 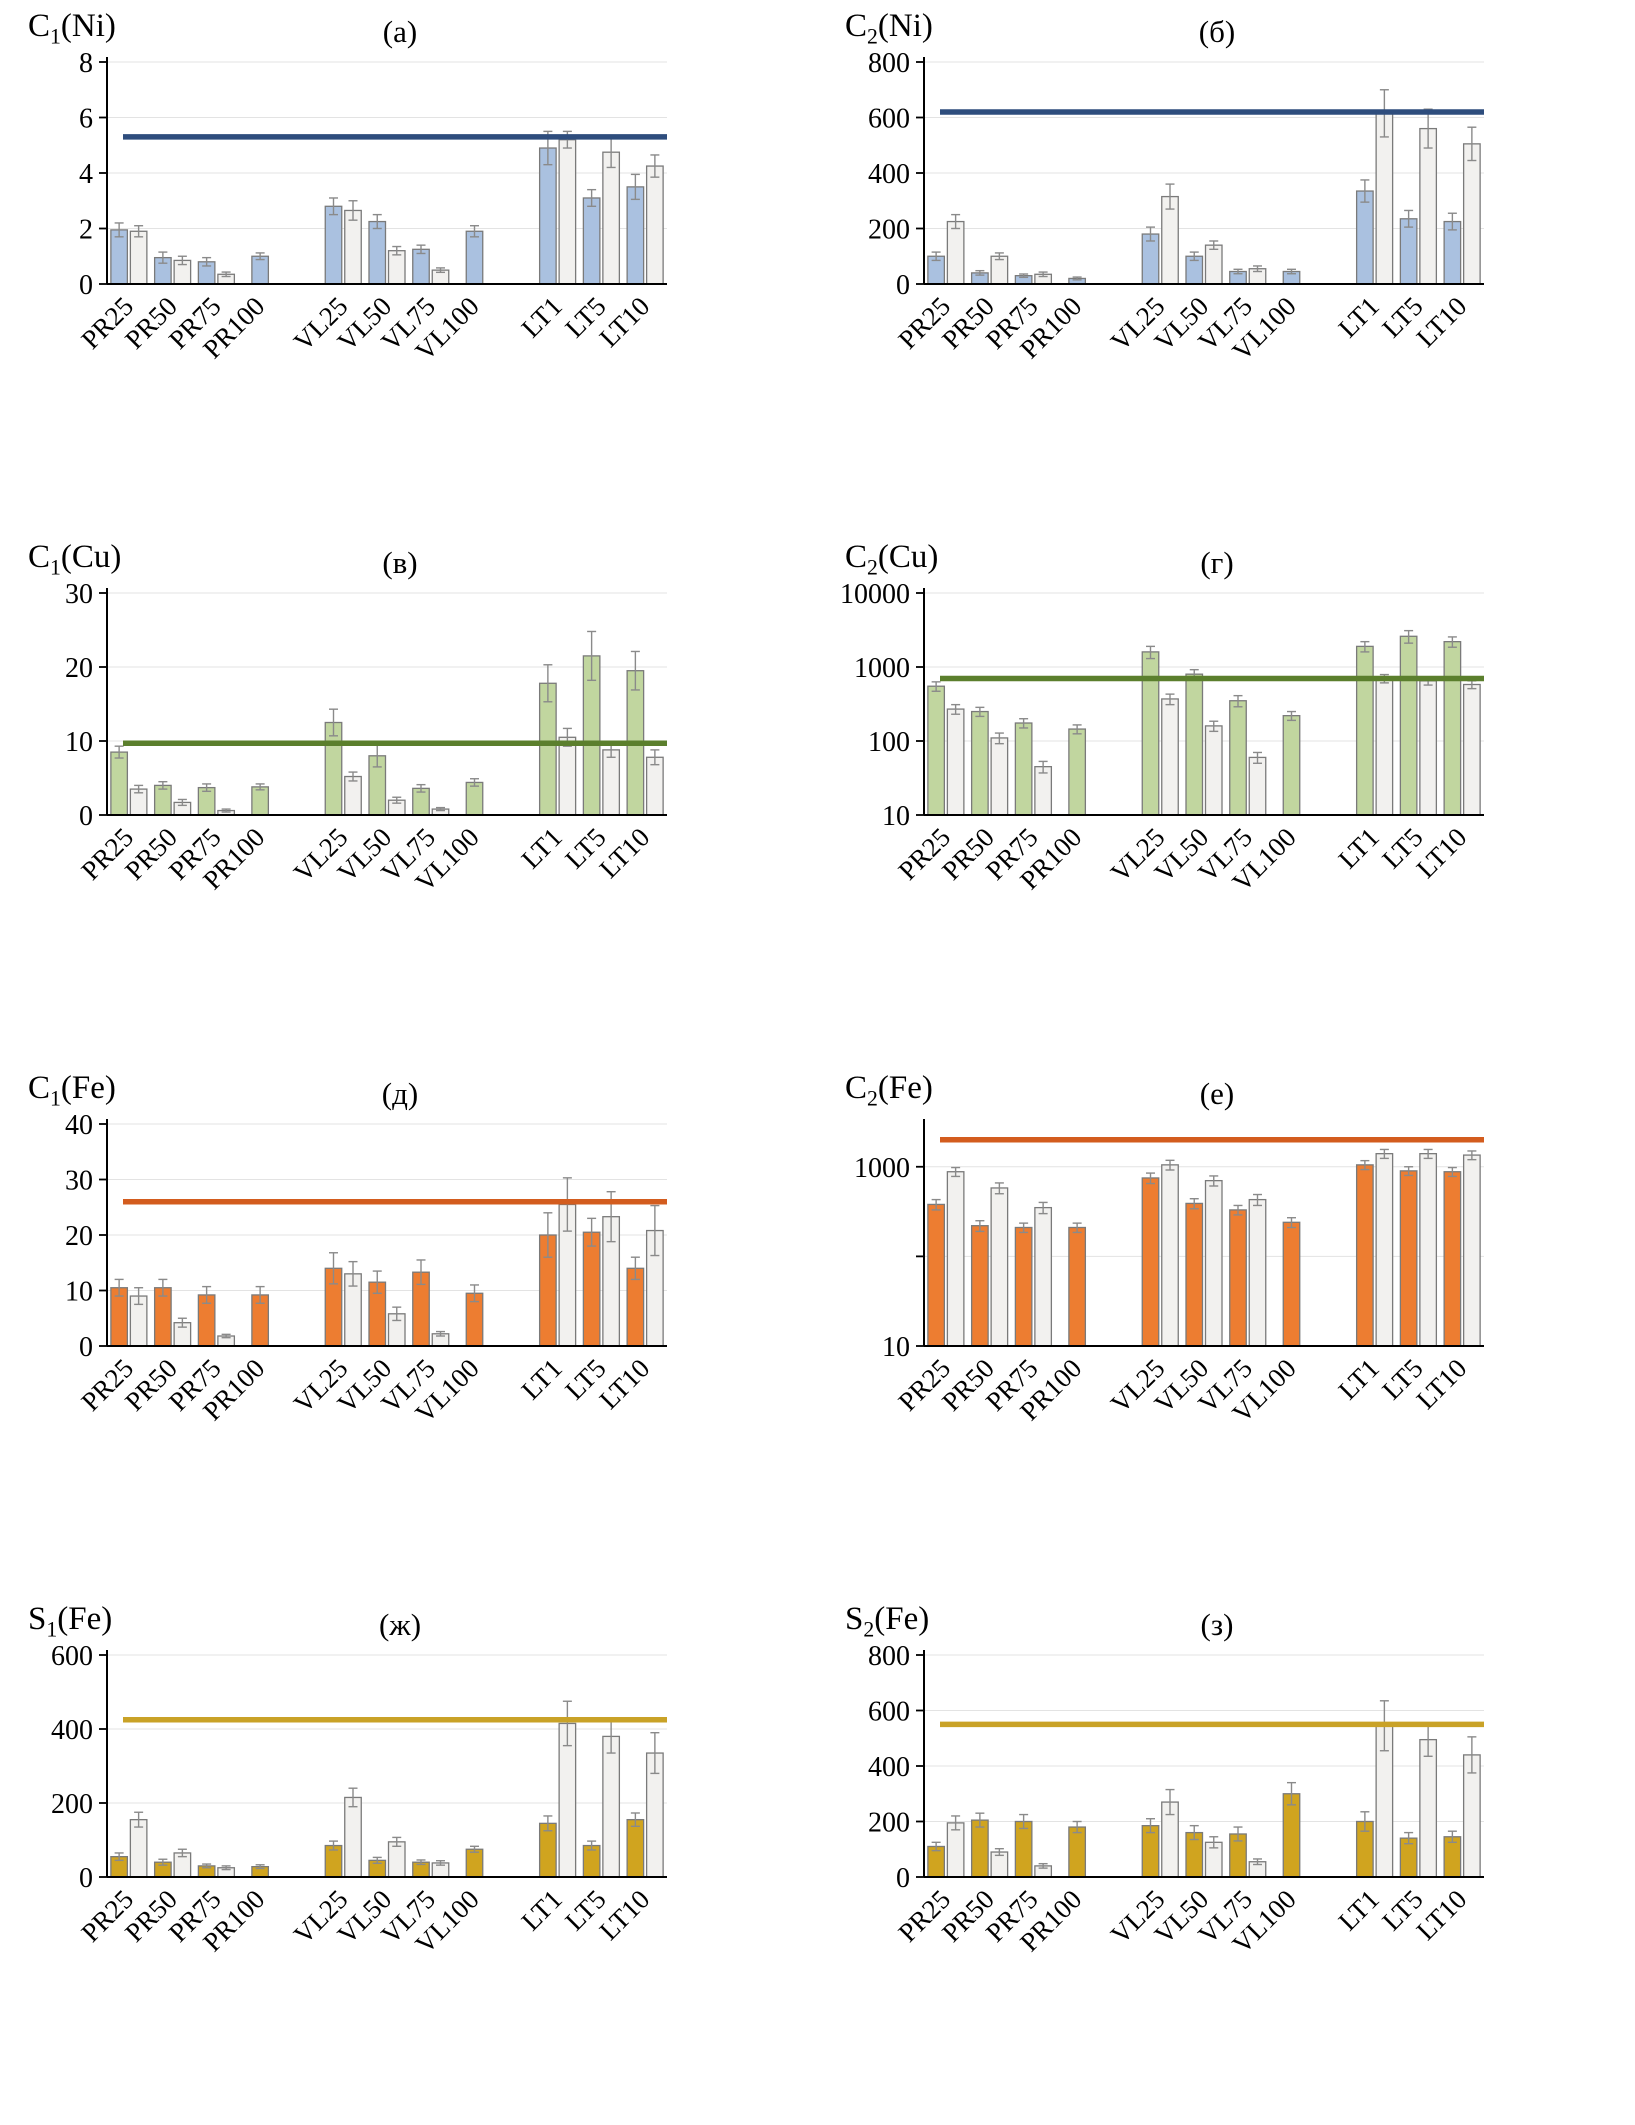 What do you see at coordinates (400, 1093) in the screenshot?
I see `panel-label: (д)` at bounding box center [400, 1093].